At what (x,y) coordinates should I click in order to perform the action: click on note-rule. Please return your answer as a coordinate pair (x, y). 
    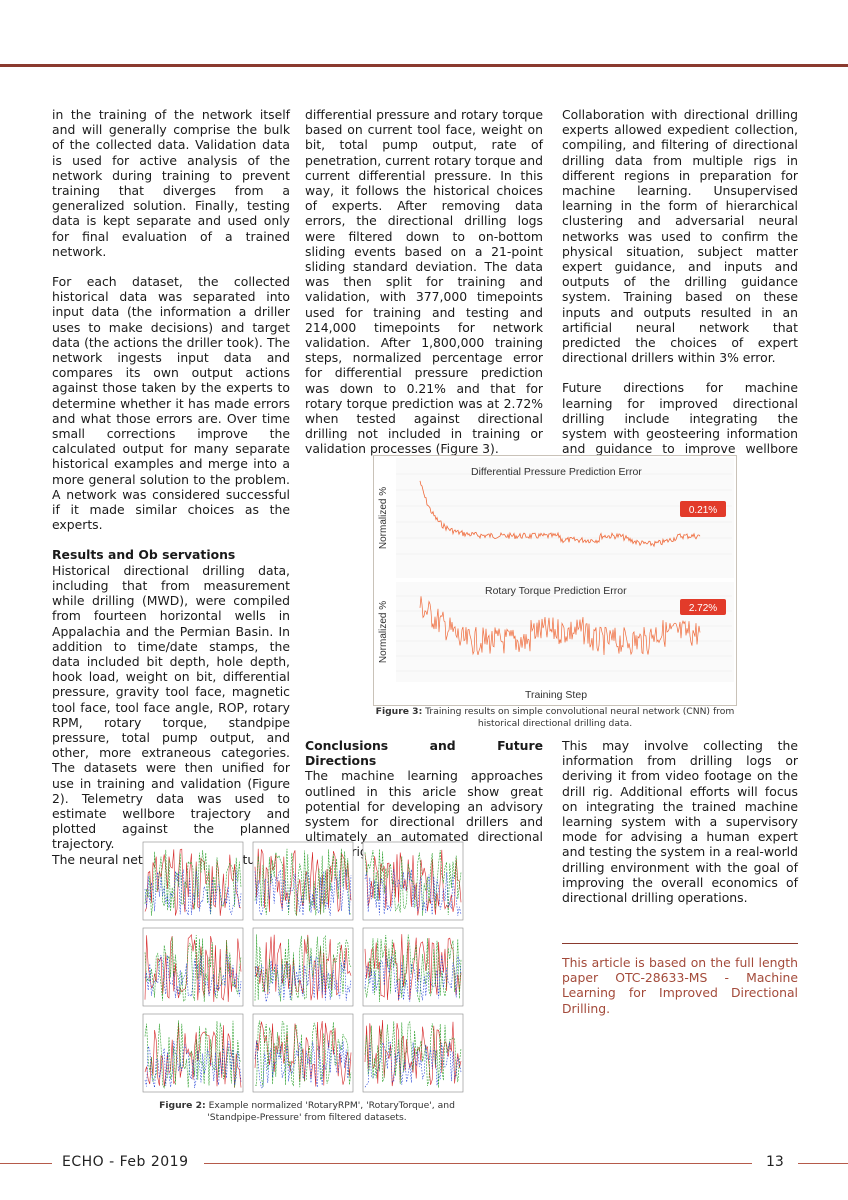
    Looking at the image, I should click on (680, 943).